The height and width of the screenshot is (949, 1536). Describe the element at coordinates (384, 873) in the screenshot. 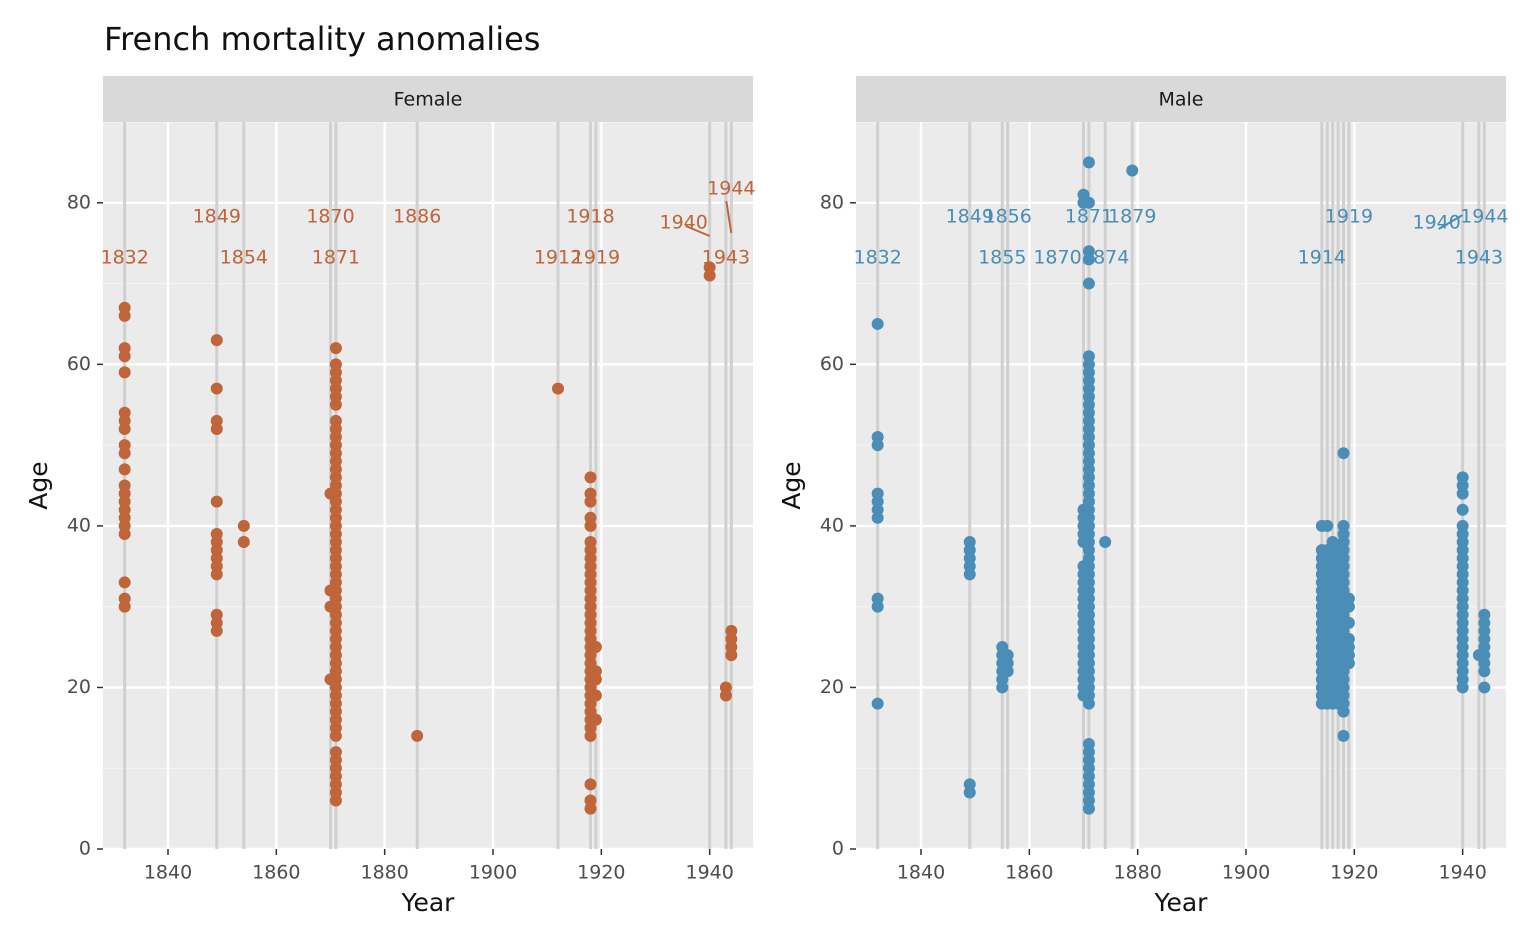

I see `x-tick-label: 1880` at that location.